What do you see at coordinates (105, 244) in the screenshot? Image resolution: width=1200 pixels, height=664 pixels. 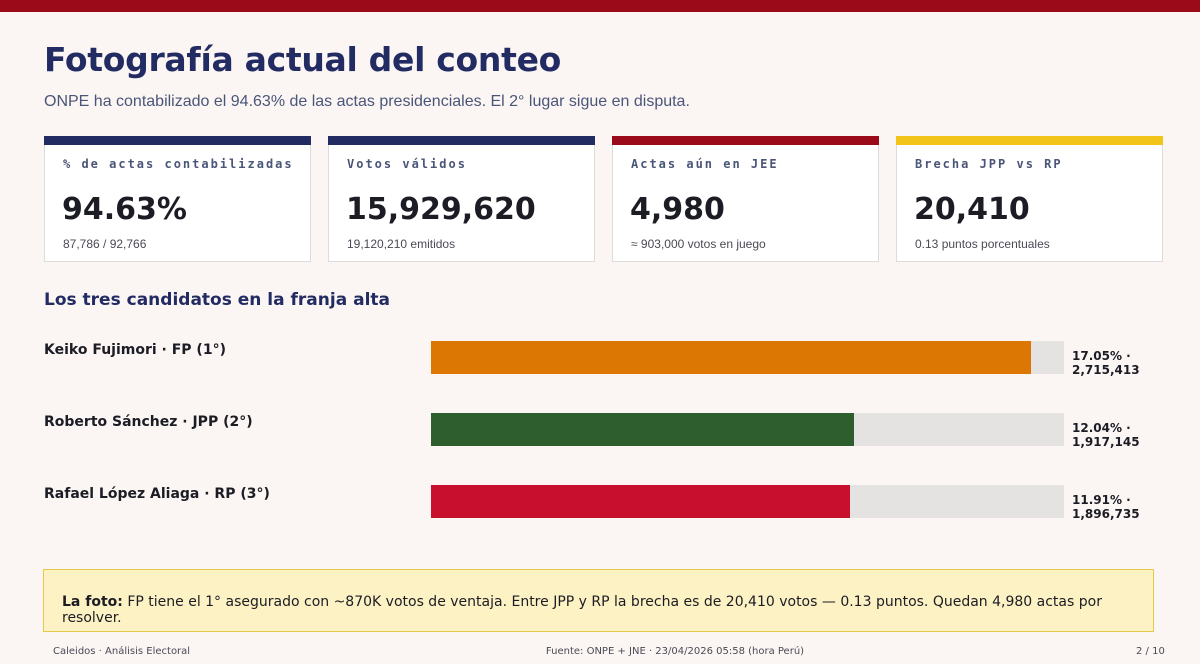 I see `kpi-sub: 87,786 / 92,766` at bounding box center [105, 244].